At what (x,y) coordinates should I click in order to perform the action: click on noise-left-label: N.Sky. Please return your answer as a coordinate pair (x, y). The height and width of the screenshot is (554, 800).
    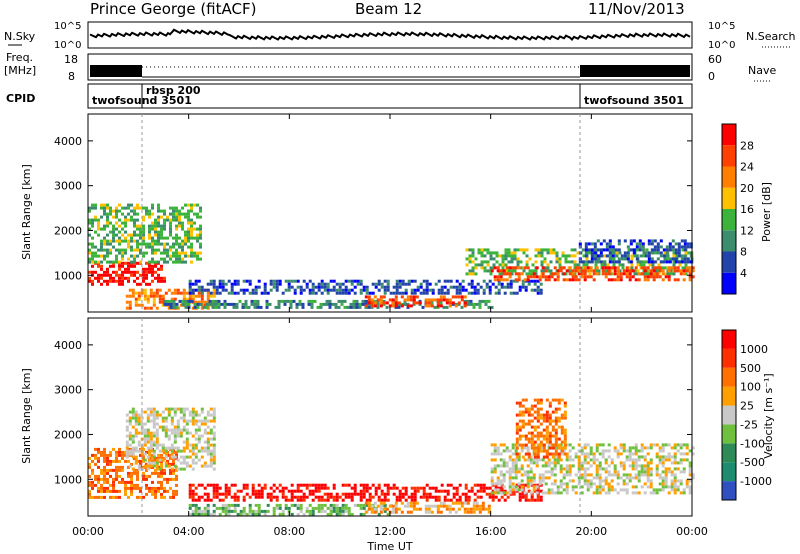
    Looking at the image, I should click on (20, 36).